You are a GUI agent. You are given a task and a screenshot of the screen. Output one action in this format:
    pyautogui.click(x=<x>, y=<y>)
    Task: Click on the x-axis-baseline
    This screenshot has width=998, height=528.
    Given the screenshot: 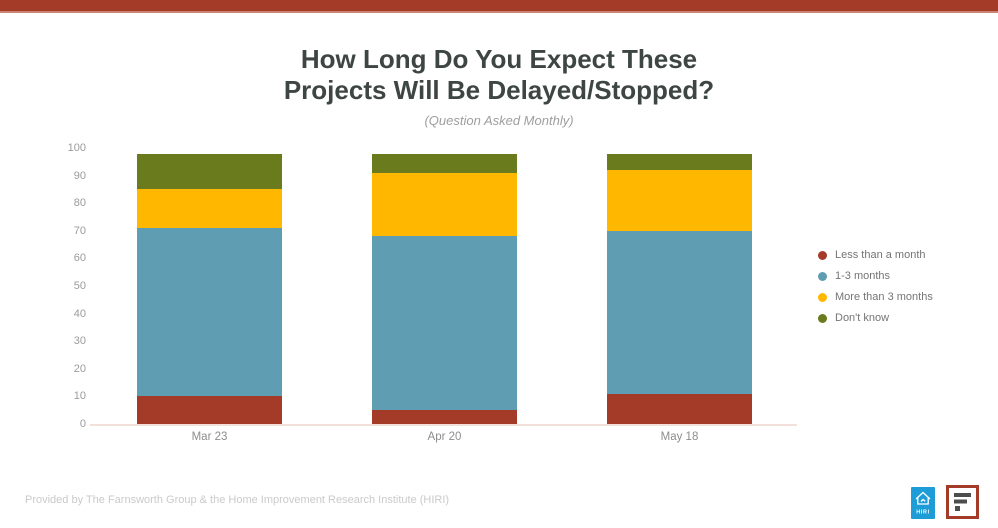 What is the action you would take?
    pyautogui.click(x=443, y=425)
    